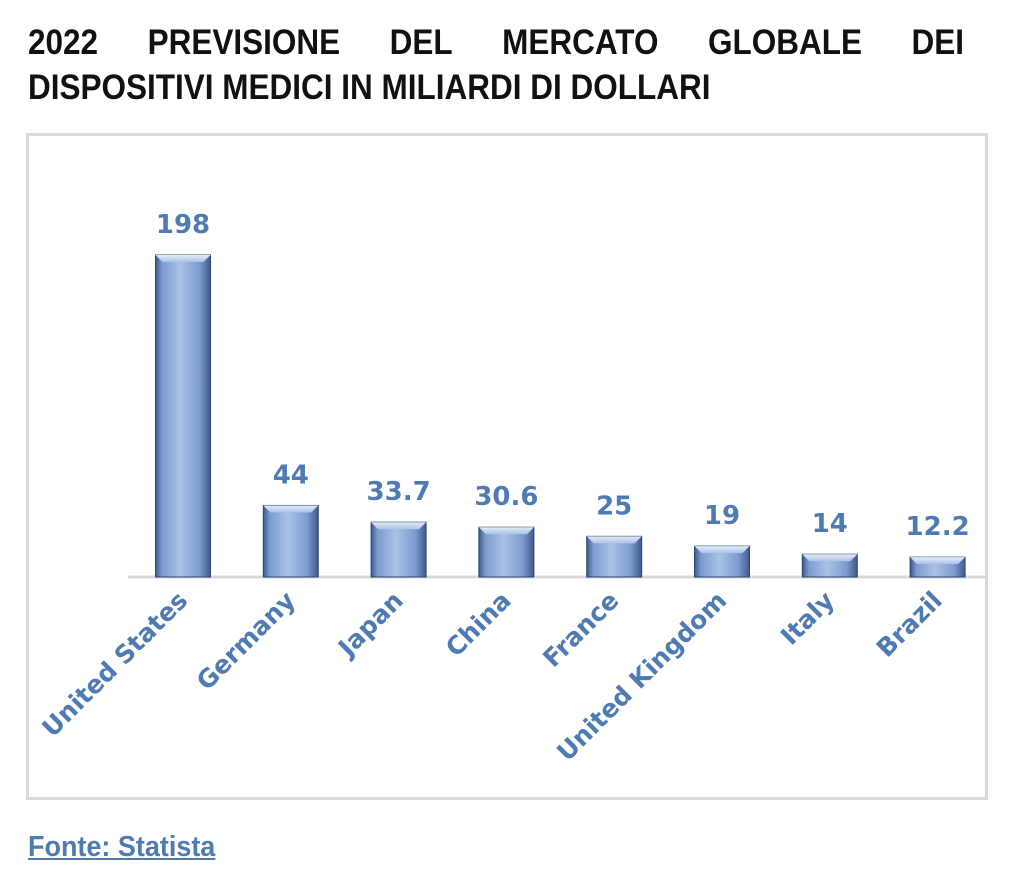 The width and height of the screenshot is (1020, 896). Describe the element at coordinates (722, 516) in the screenshot. I see `data-label: 19` at that location.